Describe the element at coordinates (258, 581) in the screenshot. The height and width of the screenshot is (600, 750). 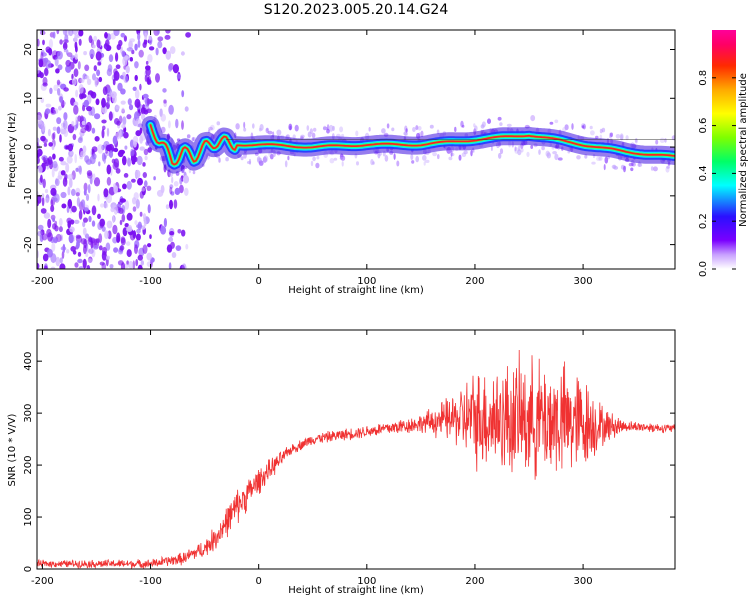
I see `x-tick-label: 0` at that location.